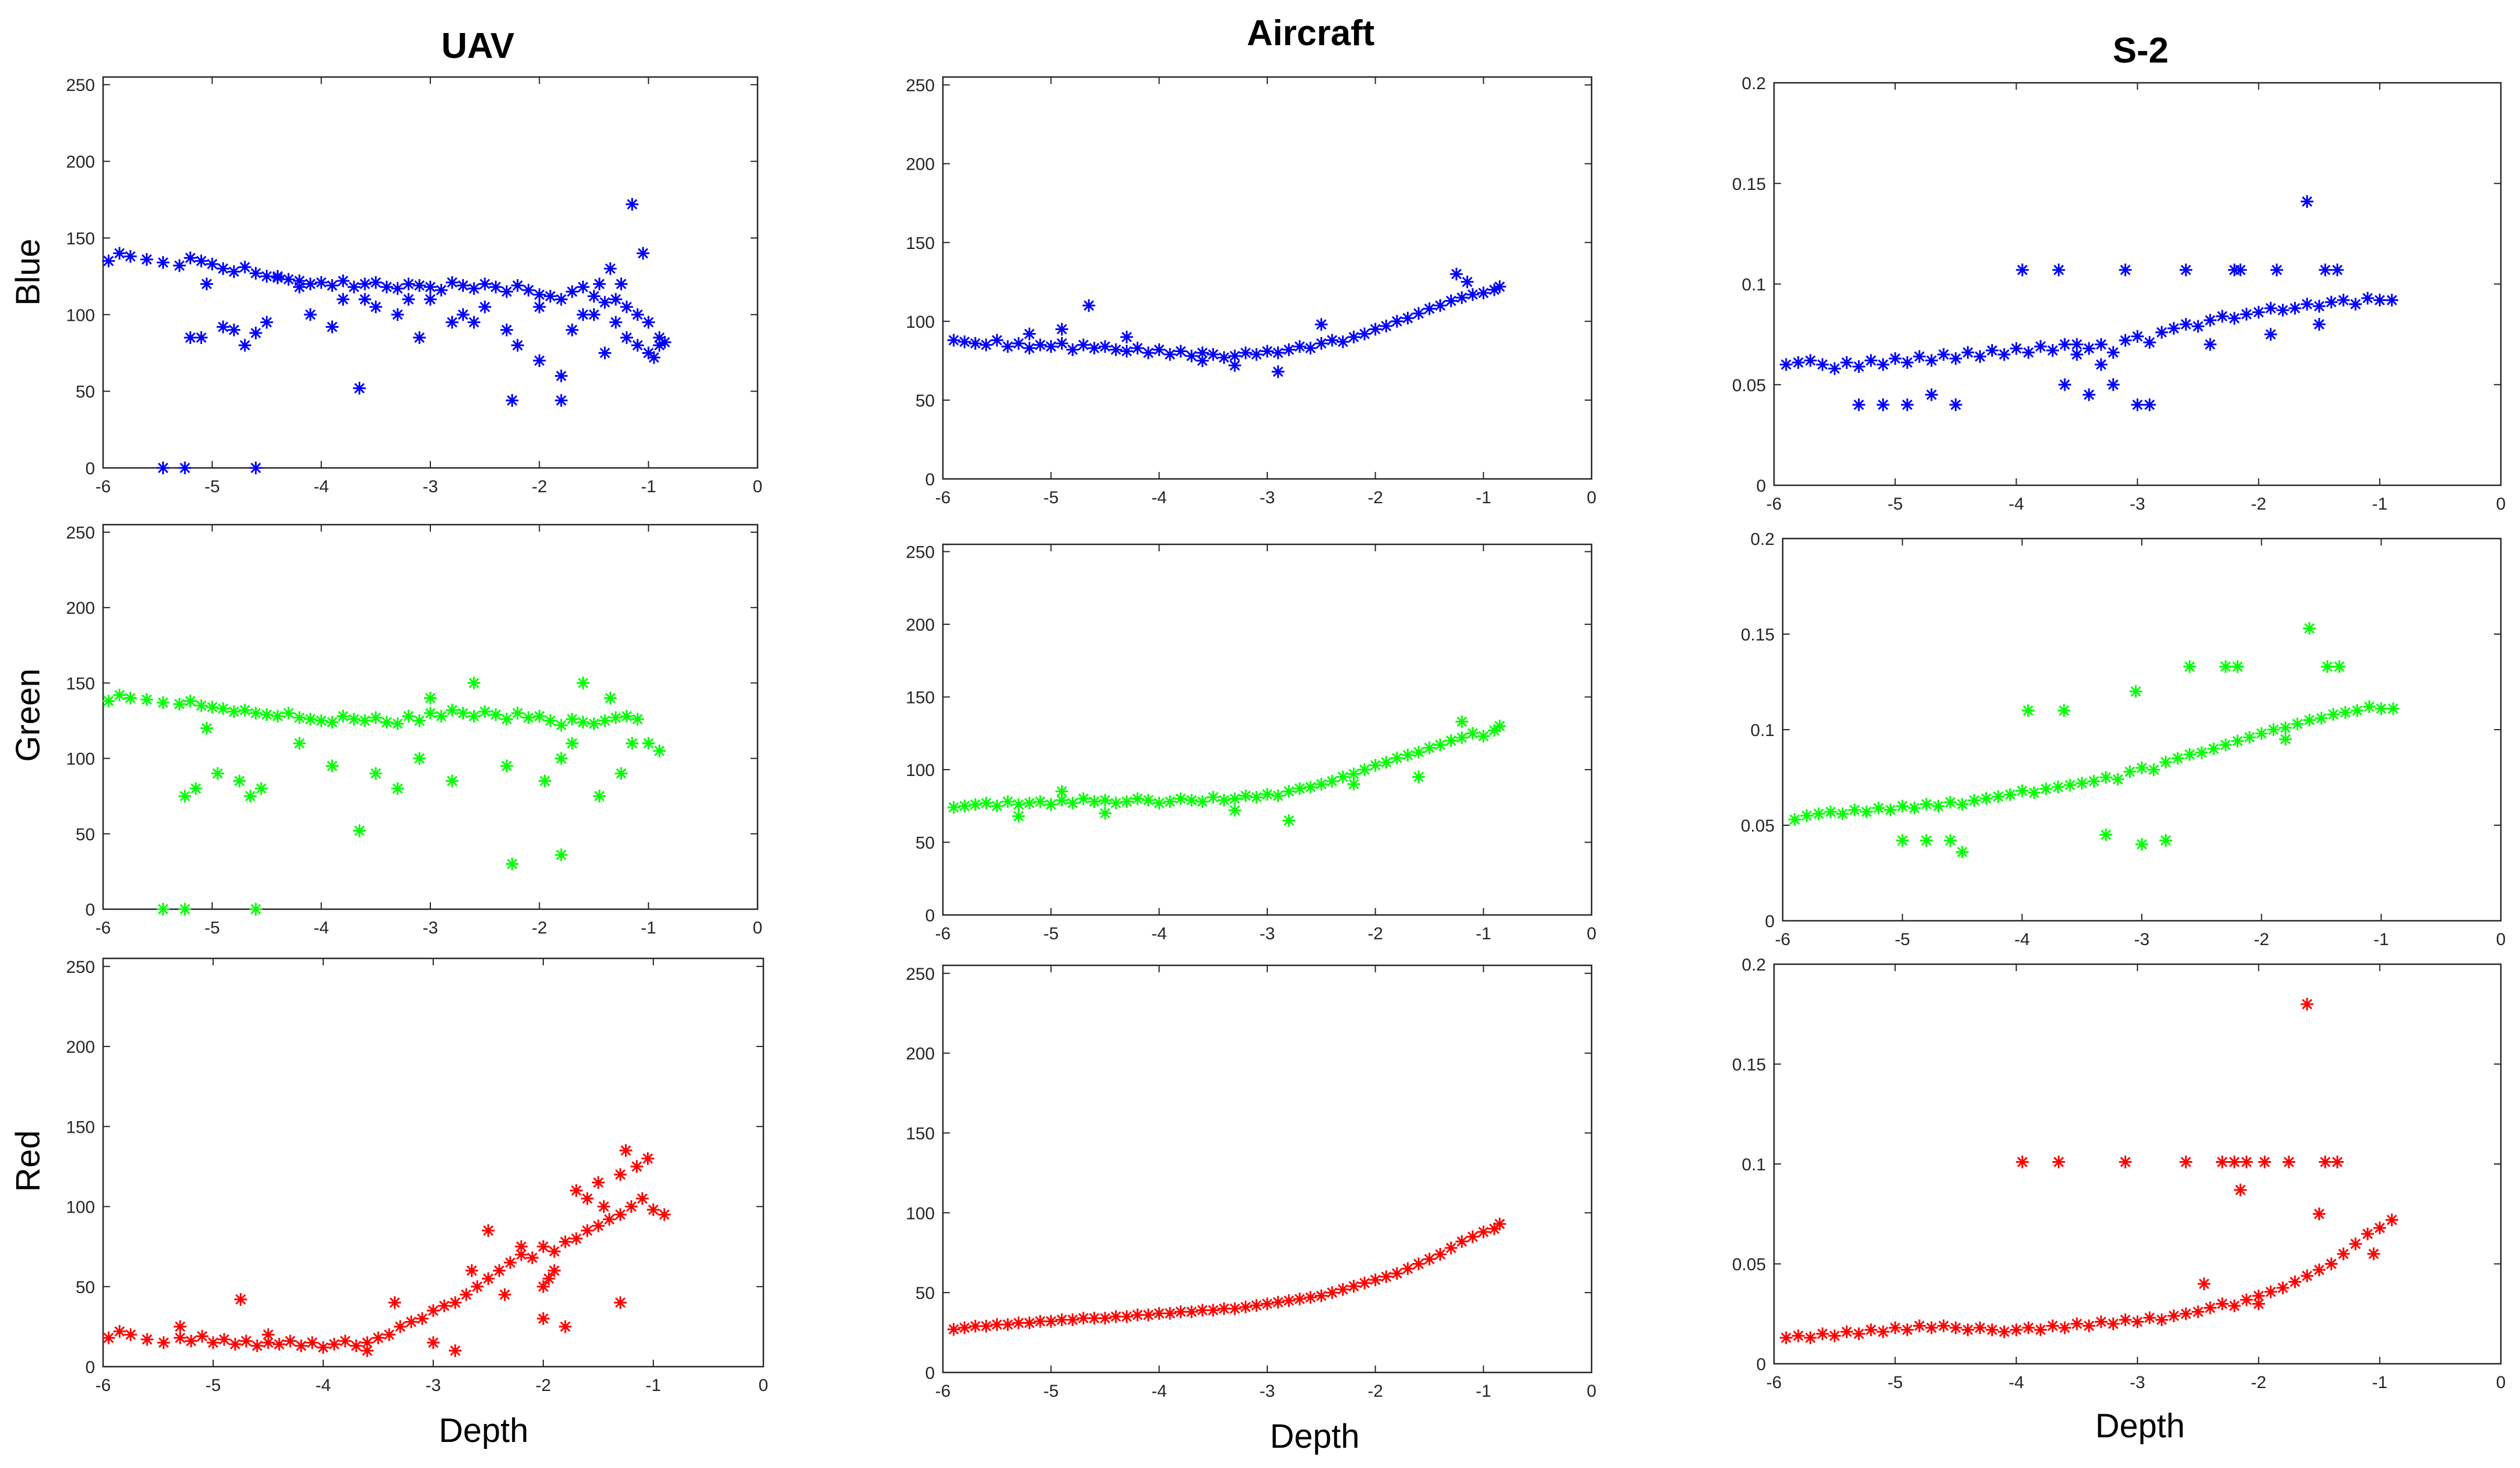 This screenshot has height=1468, width=2520. I want to click on x-axis-labels: Depth Depth Depth, so click(1312, 1431).